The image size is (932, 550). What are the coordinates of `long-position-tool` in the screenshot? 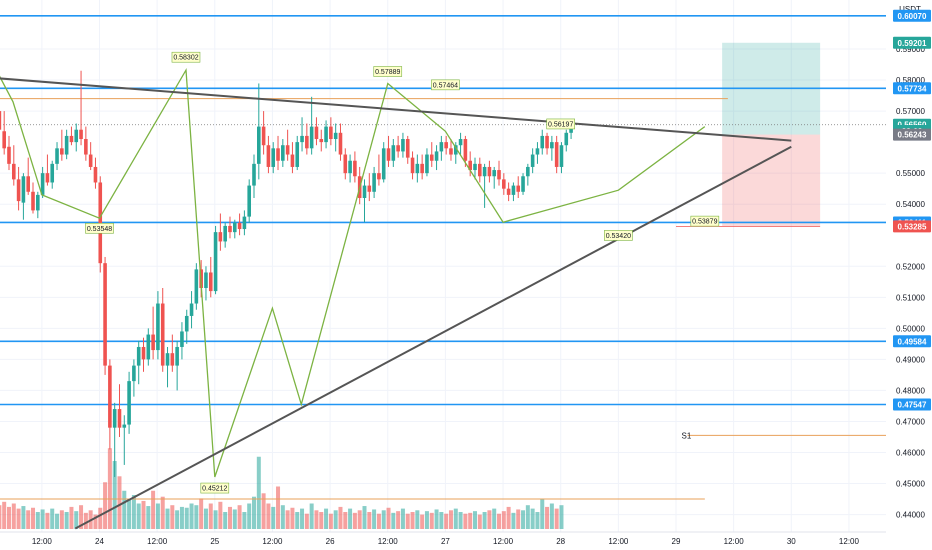 It's located at (771, 134).